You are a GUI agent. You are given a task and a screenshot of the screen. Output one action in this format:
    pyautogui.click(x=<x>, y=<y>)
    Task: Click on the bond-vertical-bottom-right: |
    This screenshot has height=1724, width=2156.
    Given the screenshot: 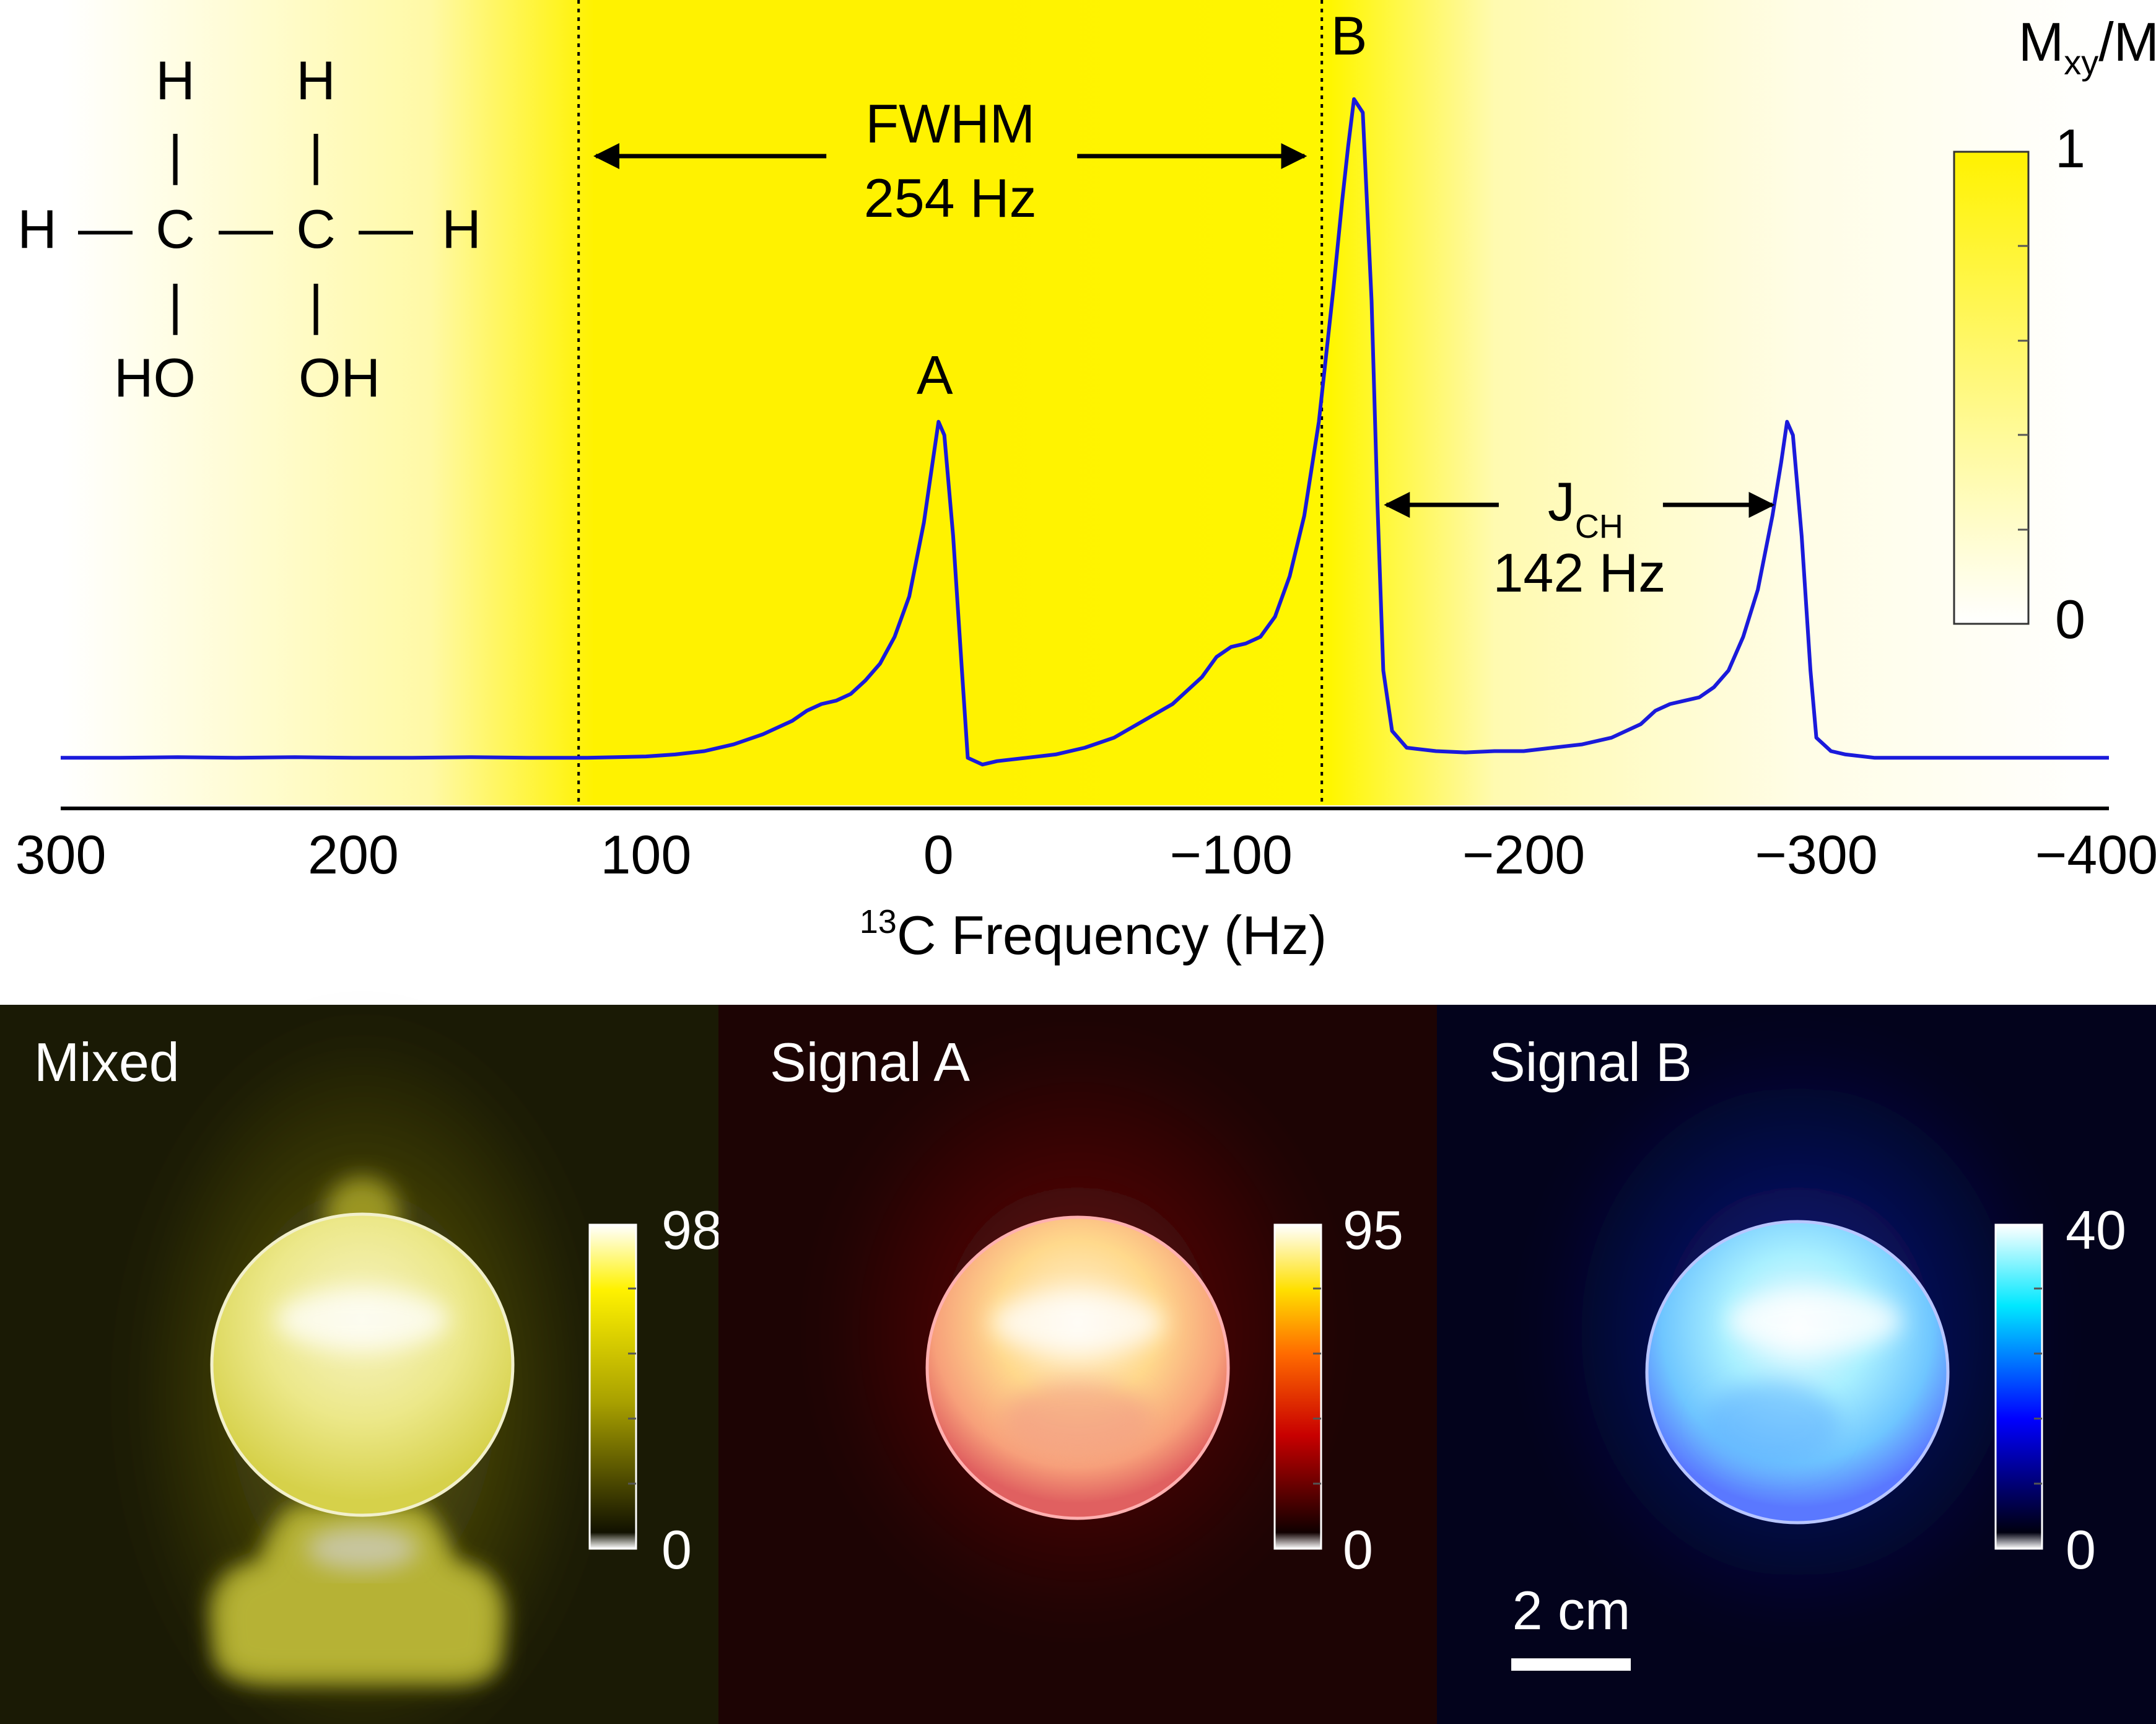 What is the action you would take?
    pyautogui.click(x=316, y=304)
    